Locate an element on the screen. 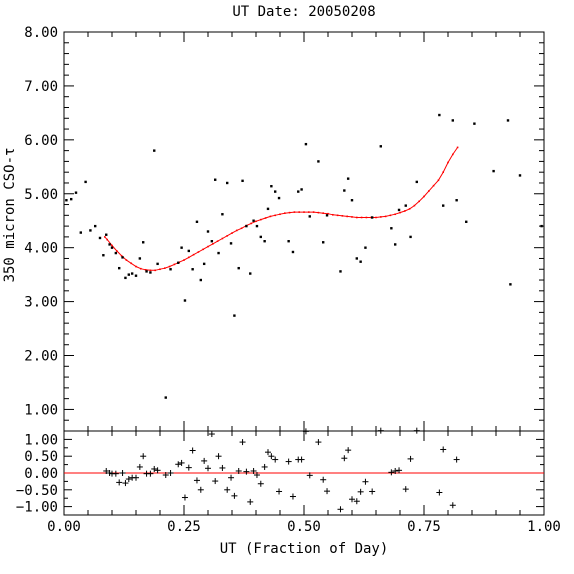 This screenshot has width=574, height=574. main-y-tick-label: 1.00 is located at coordinates (41, 410).